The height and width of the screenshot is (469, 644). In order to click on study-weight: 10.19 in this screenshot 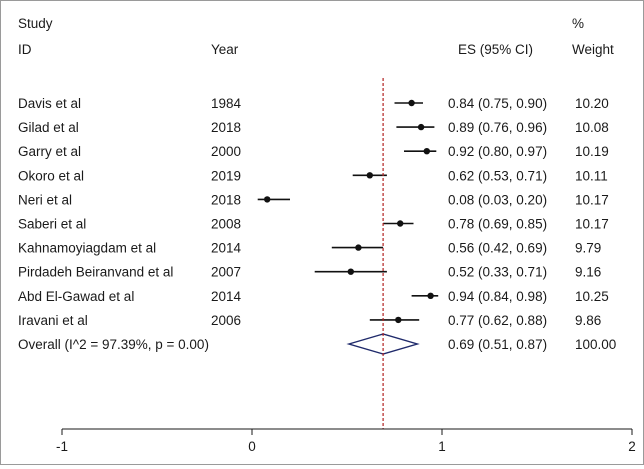, I will do `click(592, 151)`.